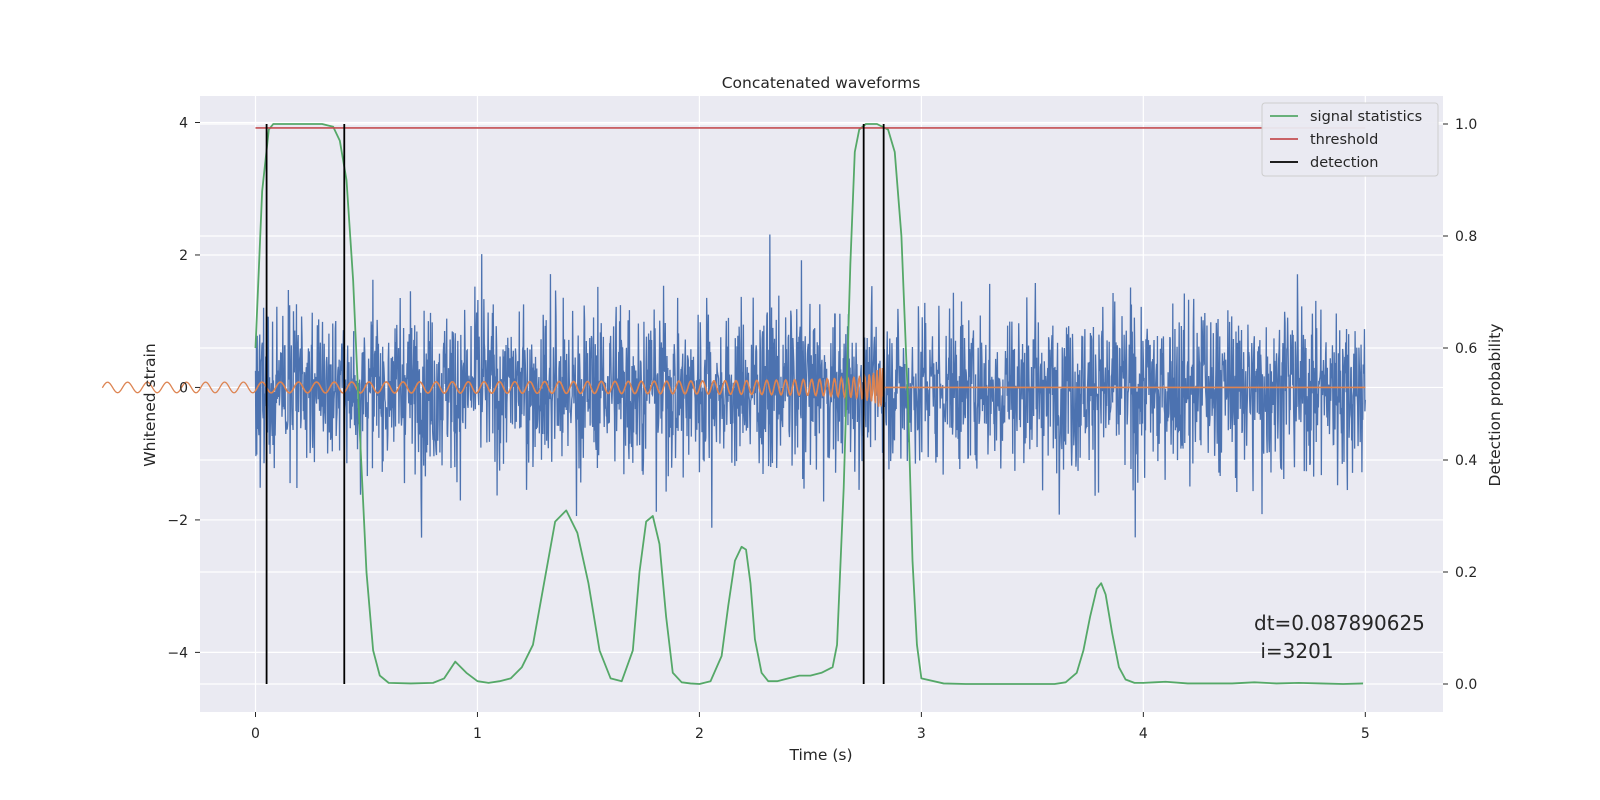 The width and height of the screenshot is (1600, 800). Describe the element at coordinates (1460, 405) in the screenshot. I see `right-ticks: 1.0 0.8 0.6 0.4 0.2 0.0` at that location.